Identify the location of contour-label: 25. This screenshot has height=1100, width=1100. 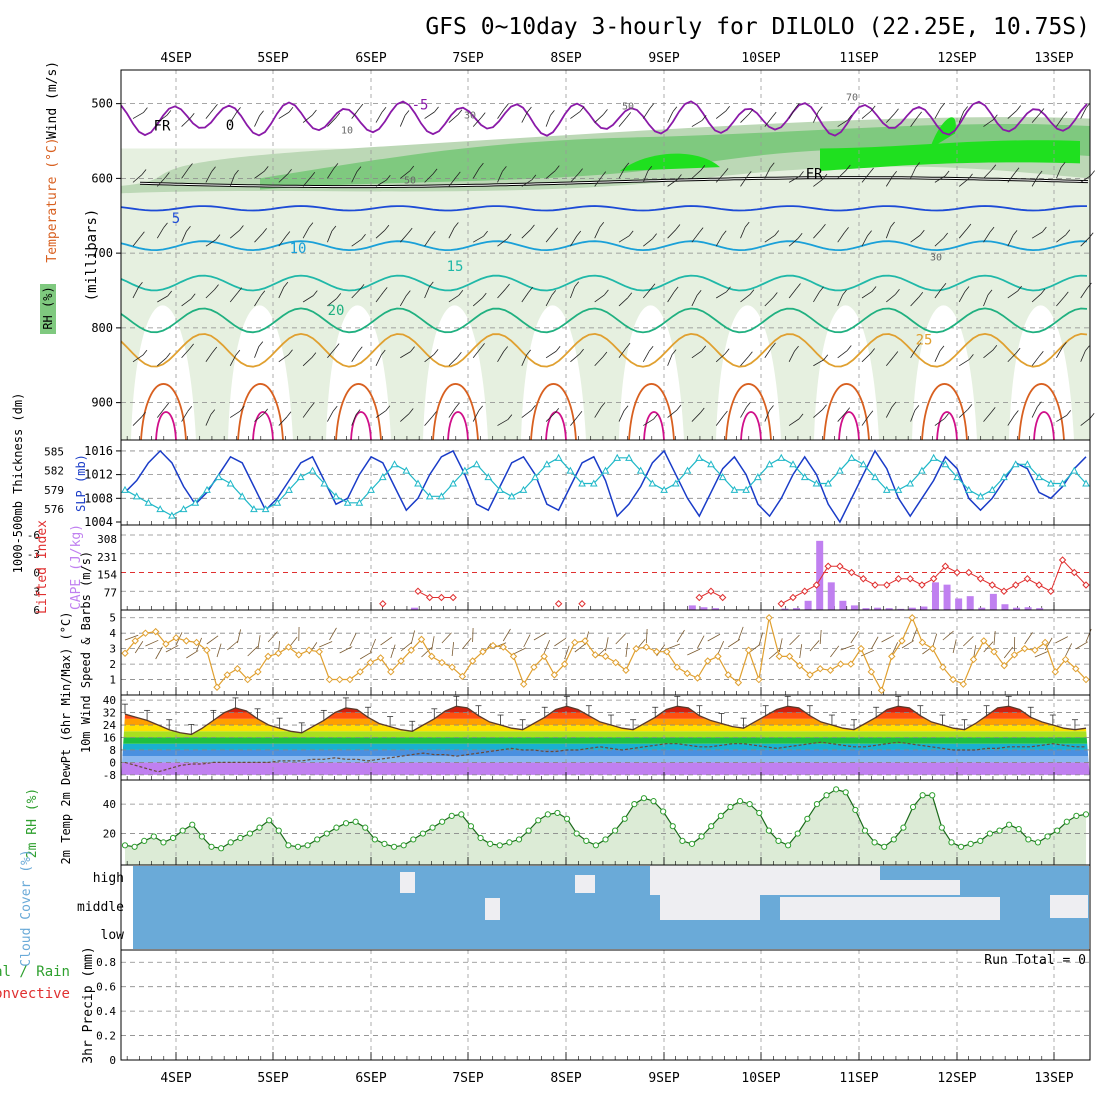
(924, 340).